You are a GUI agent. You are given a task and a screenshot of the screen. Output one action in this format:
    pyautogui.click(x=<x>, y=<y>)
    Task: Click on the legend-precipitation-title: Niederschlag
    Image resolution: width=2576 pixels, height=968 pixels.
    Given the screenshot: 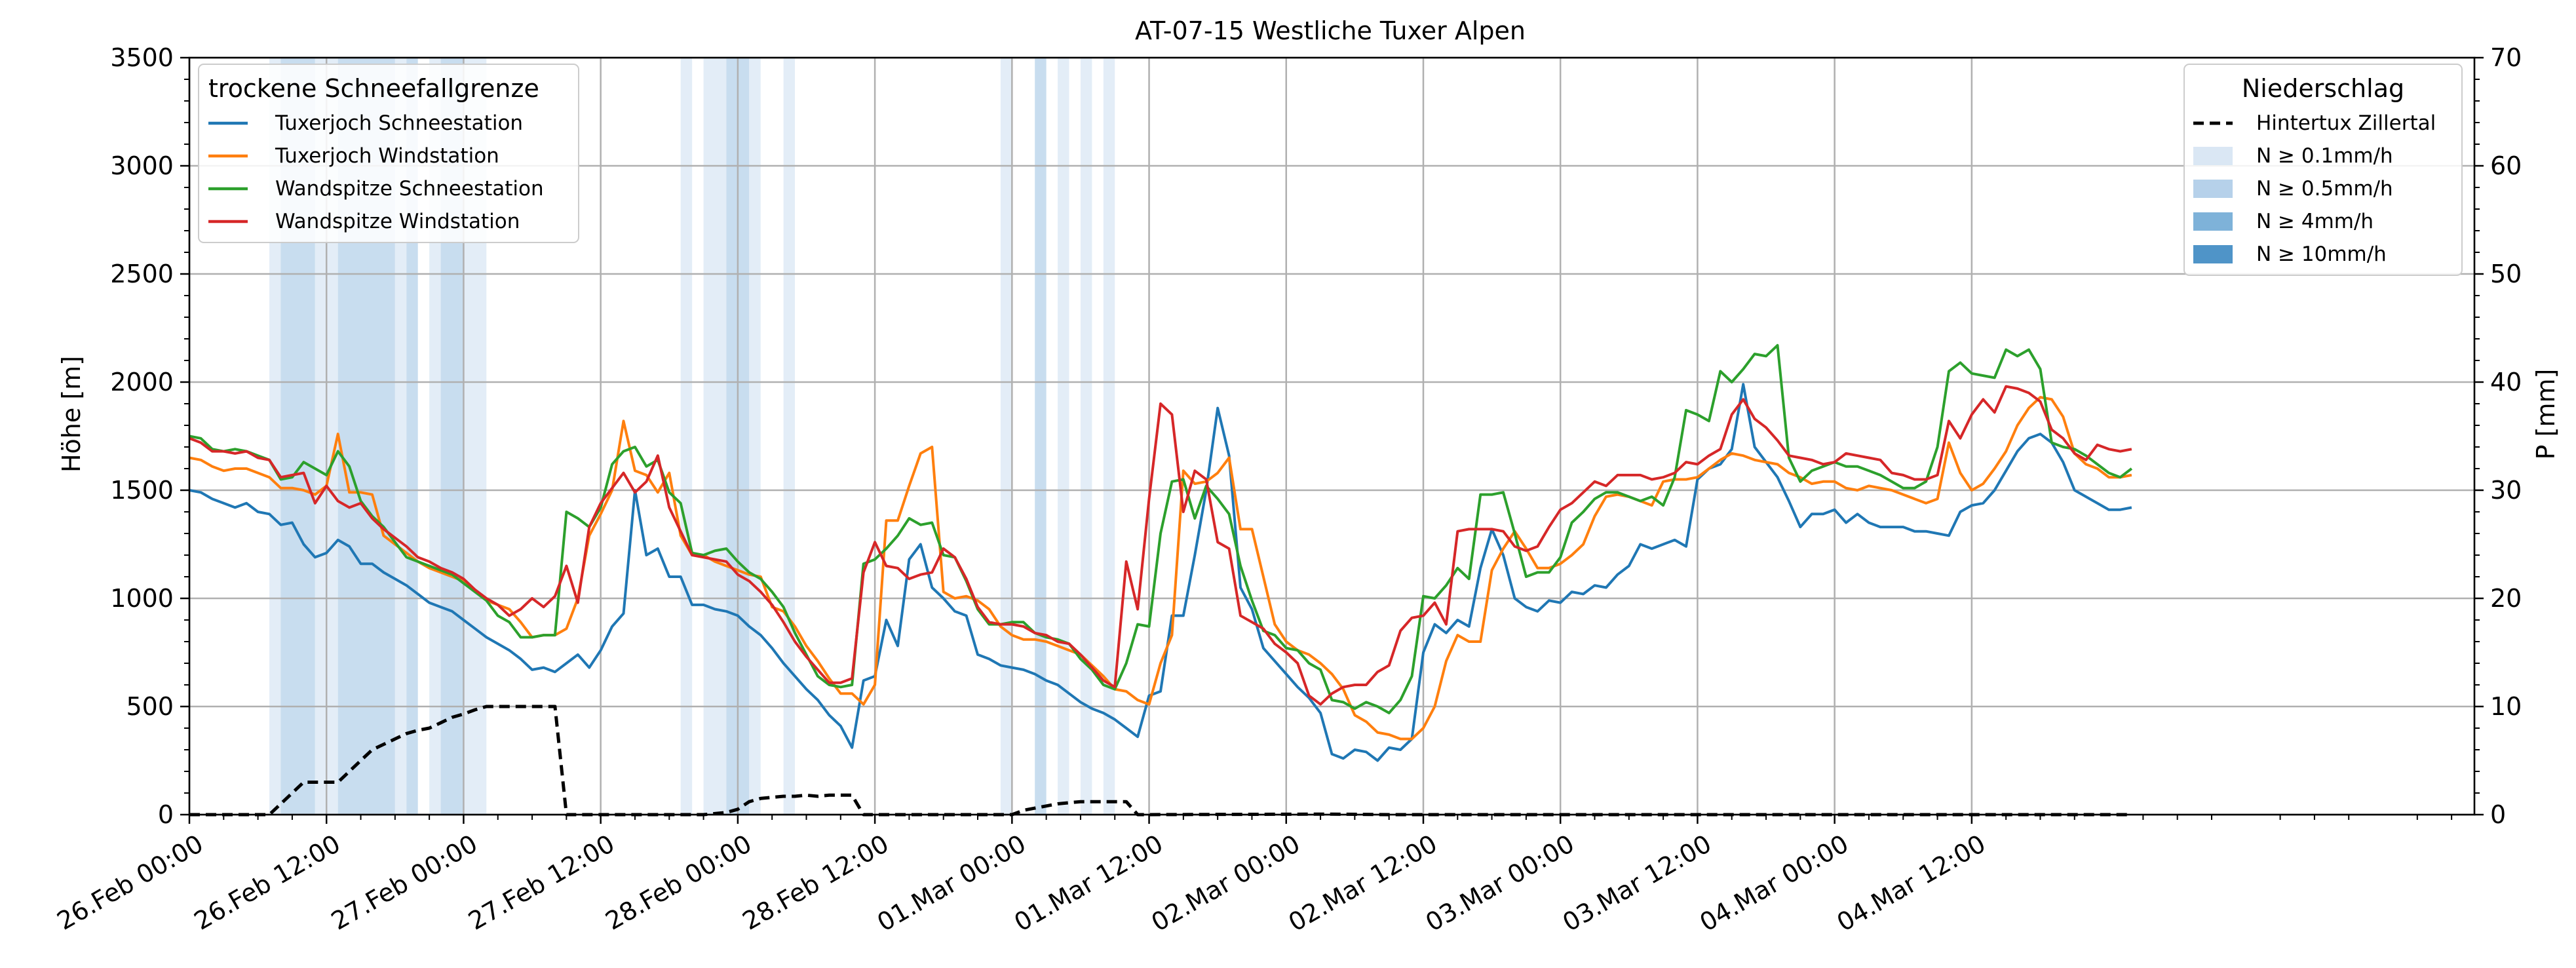 What is the action you would take?
    pyautogui.click(x=2323, y=88)
    